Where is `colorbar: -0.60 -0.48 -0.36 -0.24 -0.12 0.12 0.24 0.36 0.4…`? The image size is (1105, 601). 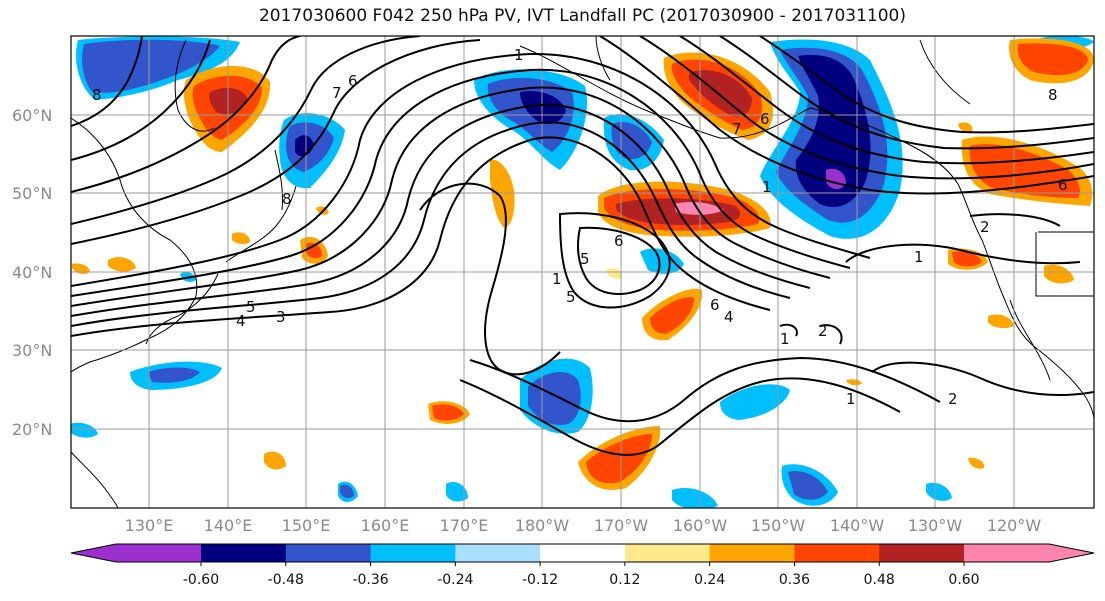
colorbar: -0.60 -0.48 -0.36 -0.24 -0.12 0.12 0.24 0.36 0.4… is located at coordinates (582, 565).